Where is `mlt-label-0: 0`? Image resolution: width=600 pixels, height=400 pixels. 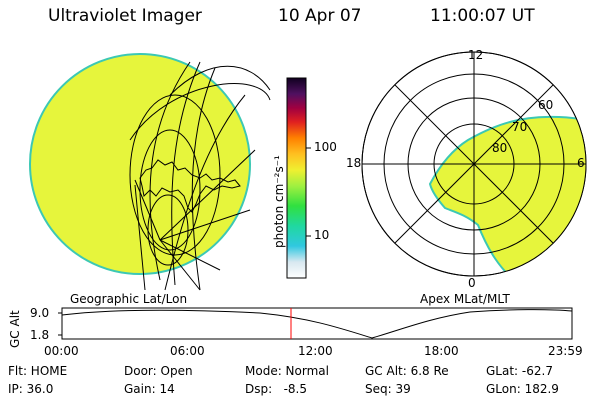
mlt-label-0: 0 is located at coordinates (472, 283).